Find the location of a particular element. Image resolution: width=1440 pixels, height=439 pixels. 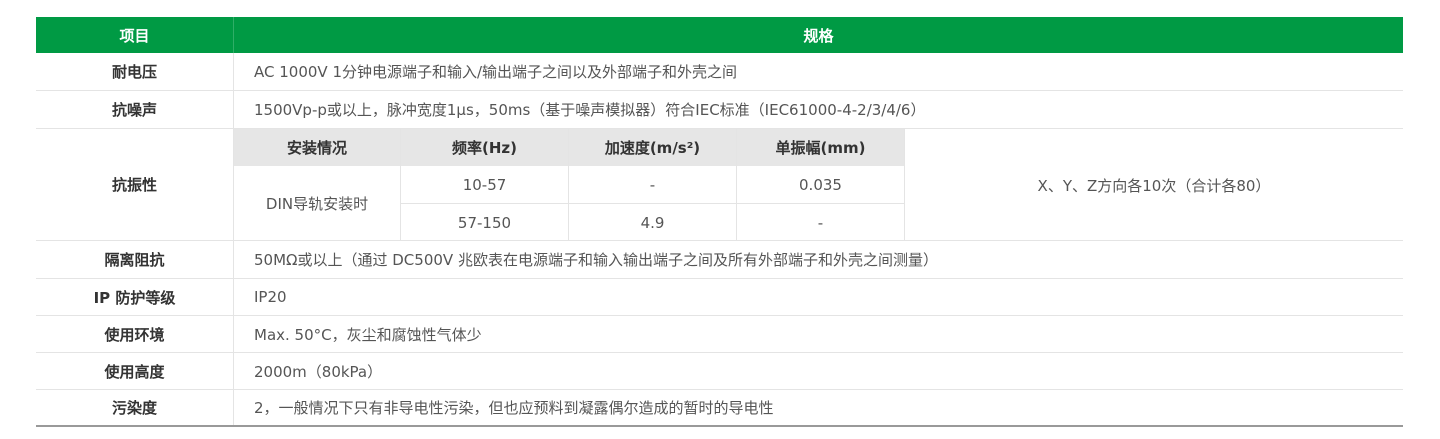

accel-cell: 4.9 is located at coordinates (653, 222).